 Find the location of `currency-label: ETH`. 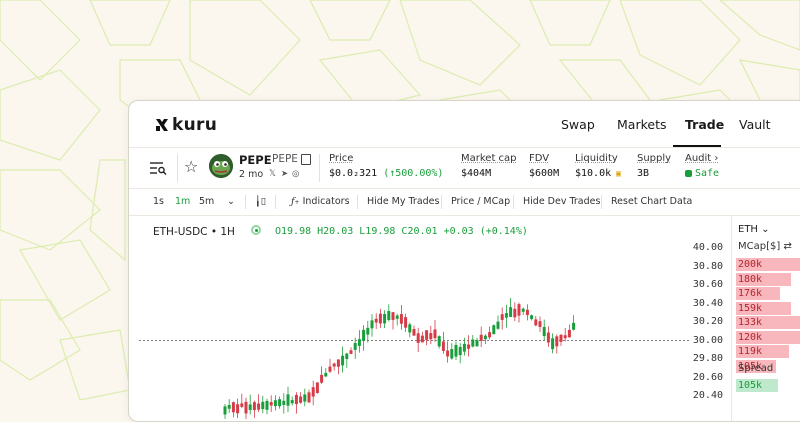

currency-label: ETH is located at coordinates (748, 229).